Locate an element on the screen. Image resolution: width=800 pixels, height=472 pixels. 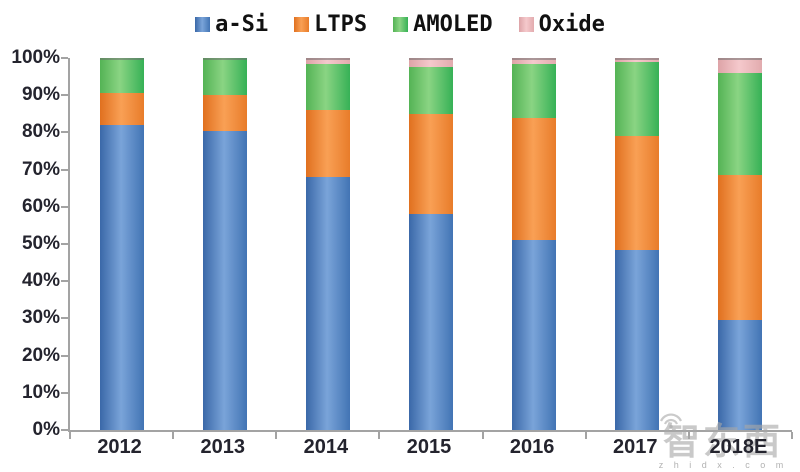
stacked-bar-2018E is located at coordinates (740, 244).